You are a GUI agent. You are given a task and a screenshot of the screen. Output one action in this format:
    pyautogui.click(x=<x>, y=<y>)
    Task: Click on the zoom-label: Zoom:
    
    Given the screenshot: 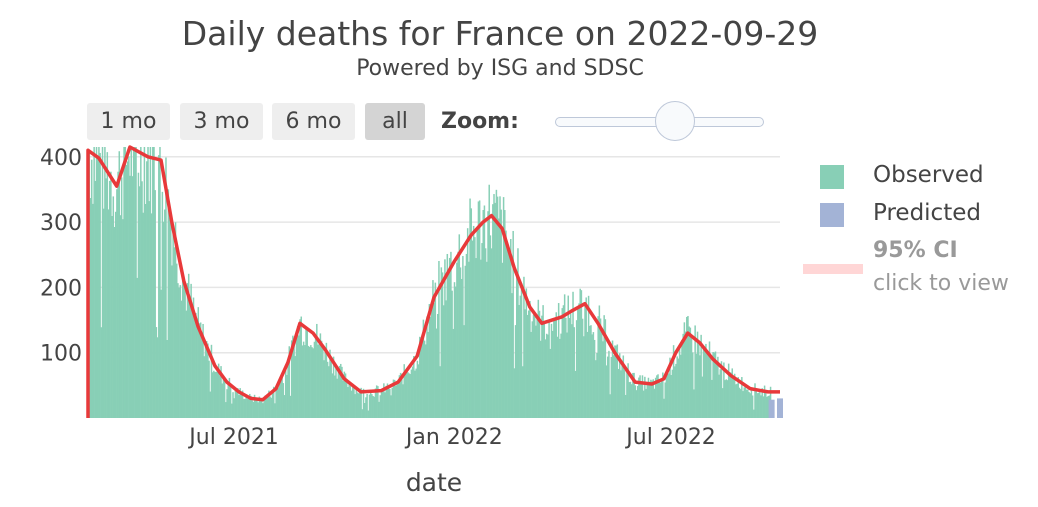 What is the action you would take?
    pyautogui.click(x=480, y=121)
    